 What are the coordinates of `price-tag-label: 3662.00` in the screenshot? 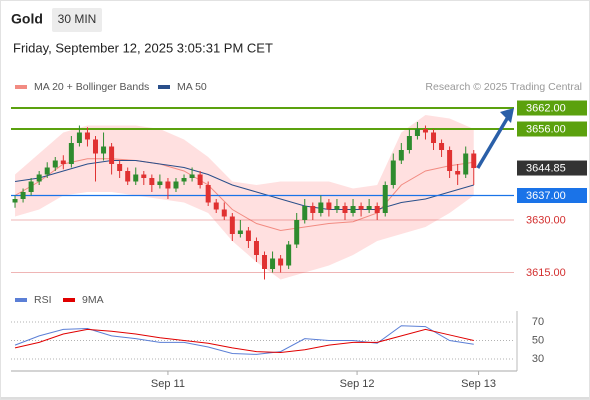 It's located at (546, 108).